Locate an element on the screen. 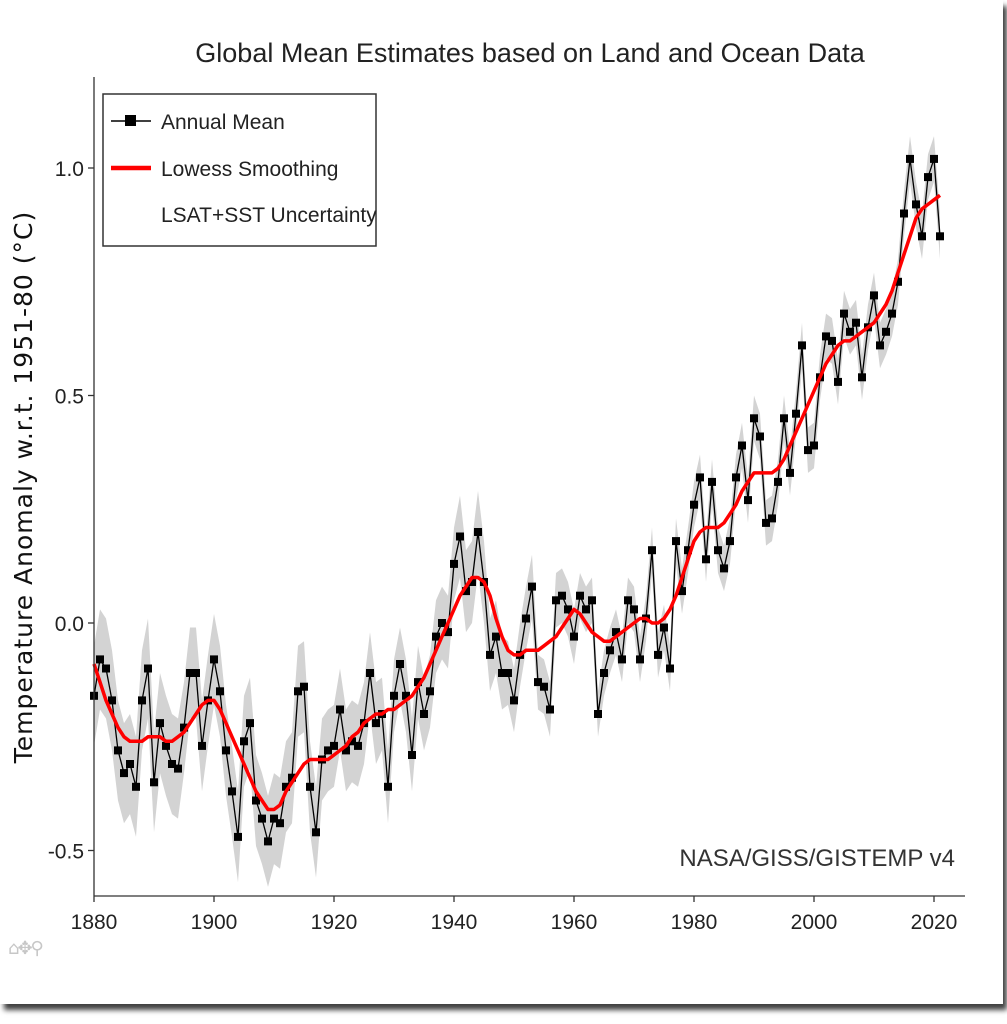  y-tick-label: 1.0 is located at coordinates (69, 169).